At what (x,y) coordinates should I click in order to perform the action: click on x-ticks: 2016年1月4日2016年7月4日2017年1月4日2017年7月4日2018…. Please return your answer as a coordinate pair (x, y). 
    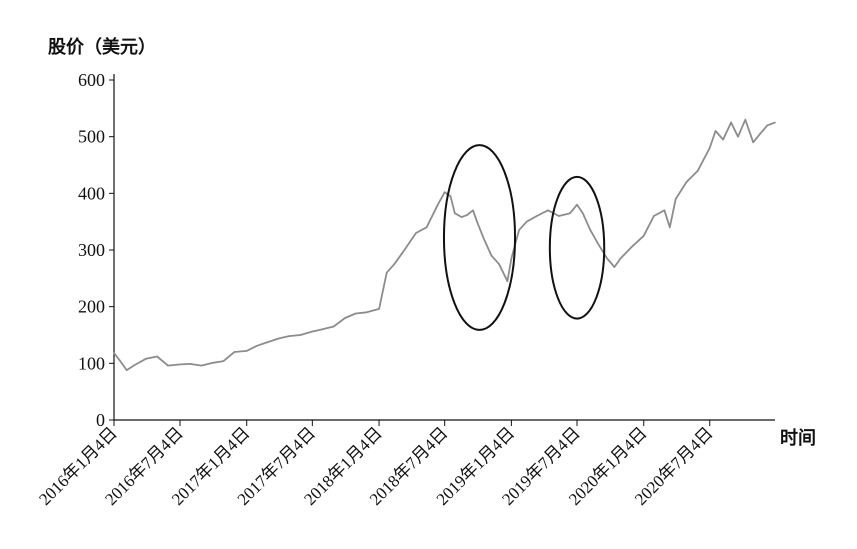
    Looking at the image, I should click on (376, 464).